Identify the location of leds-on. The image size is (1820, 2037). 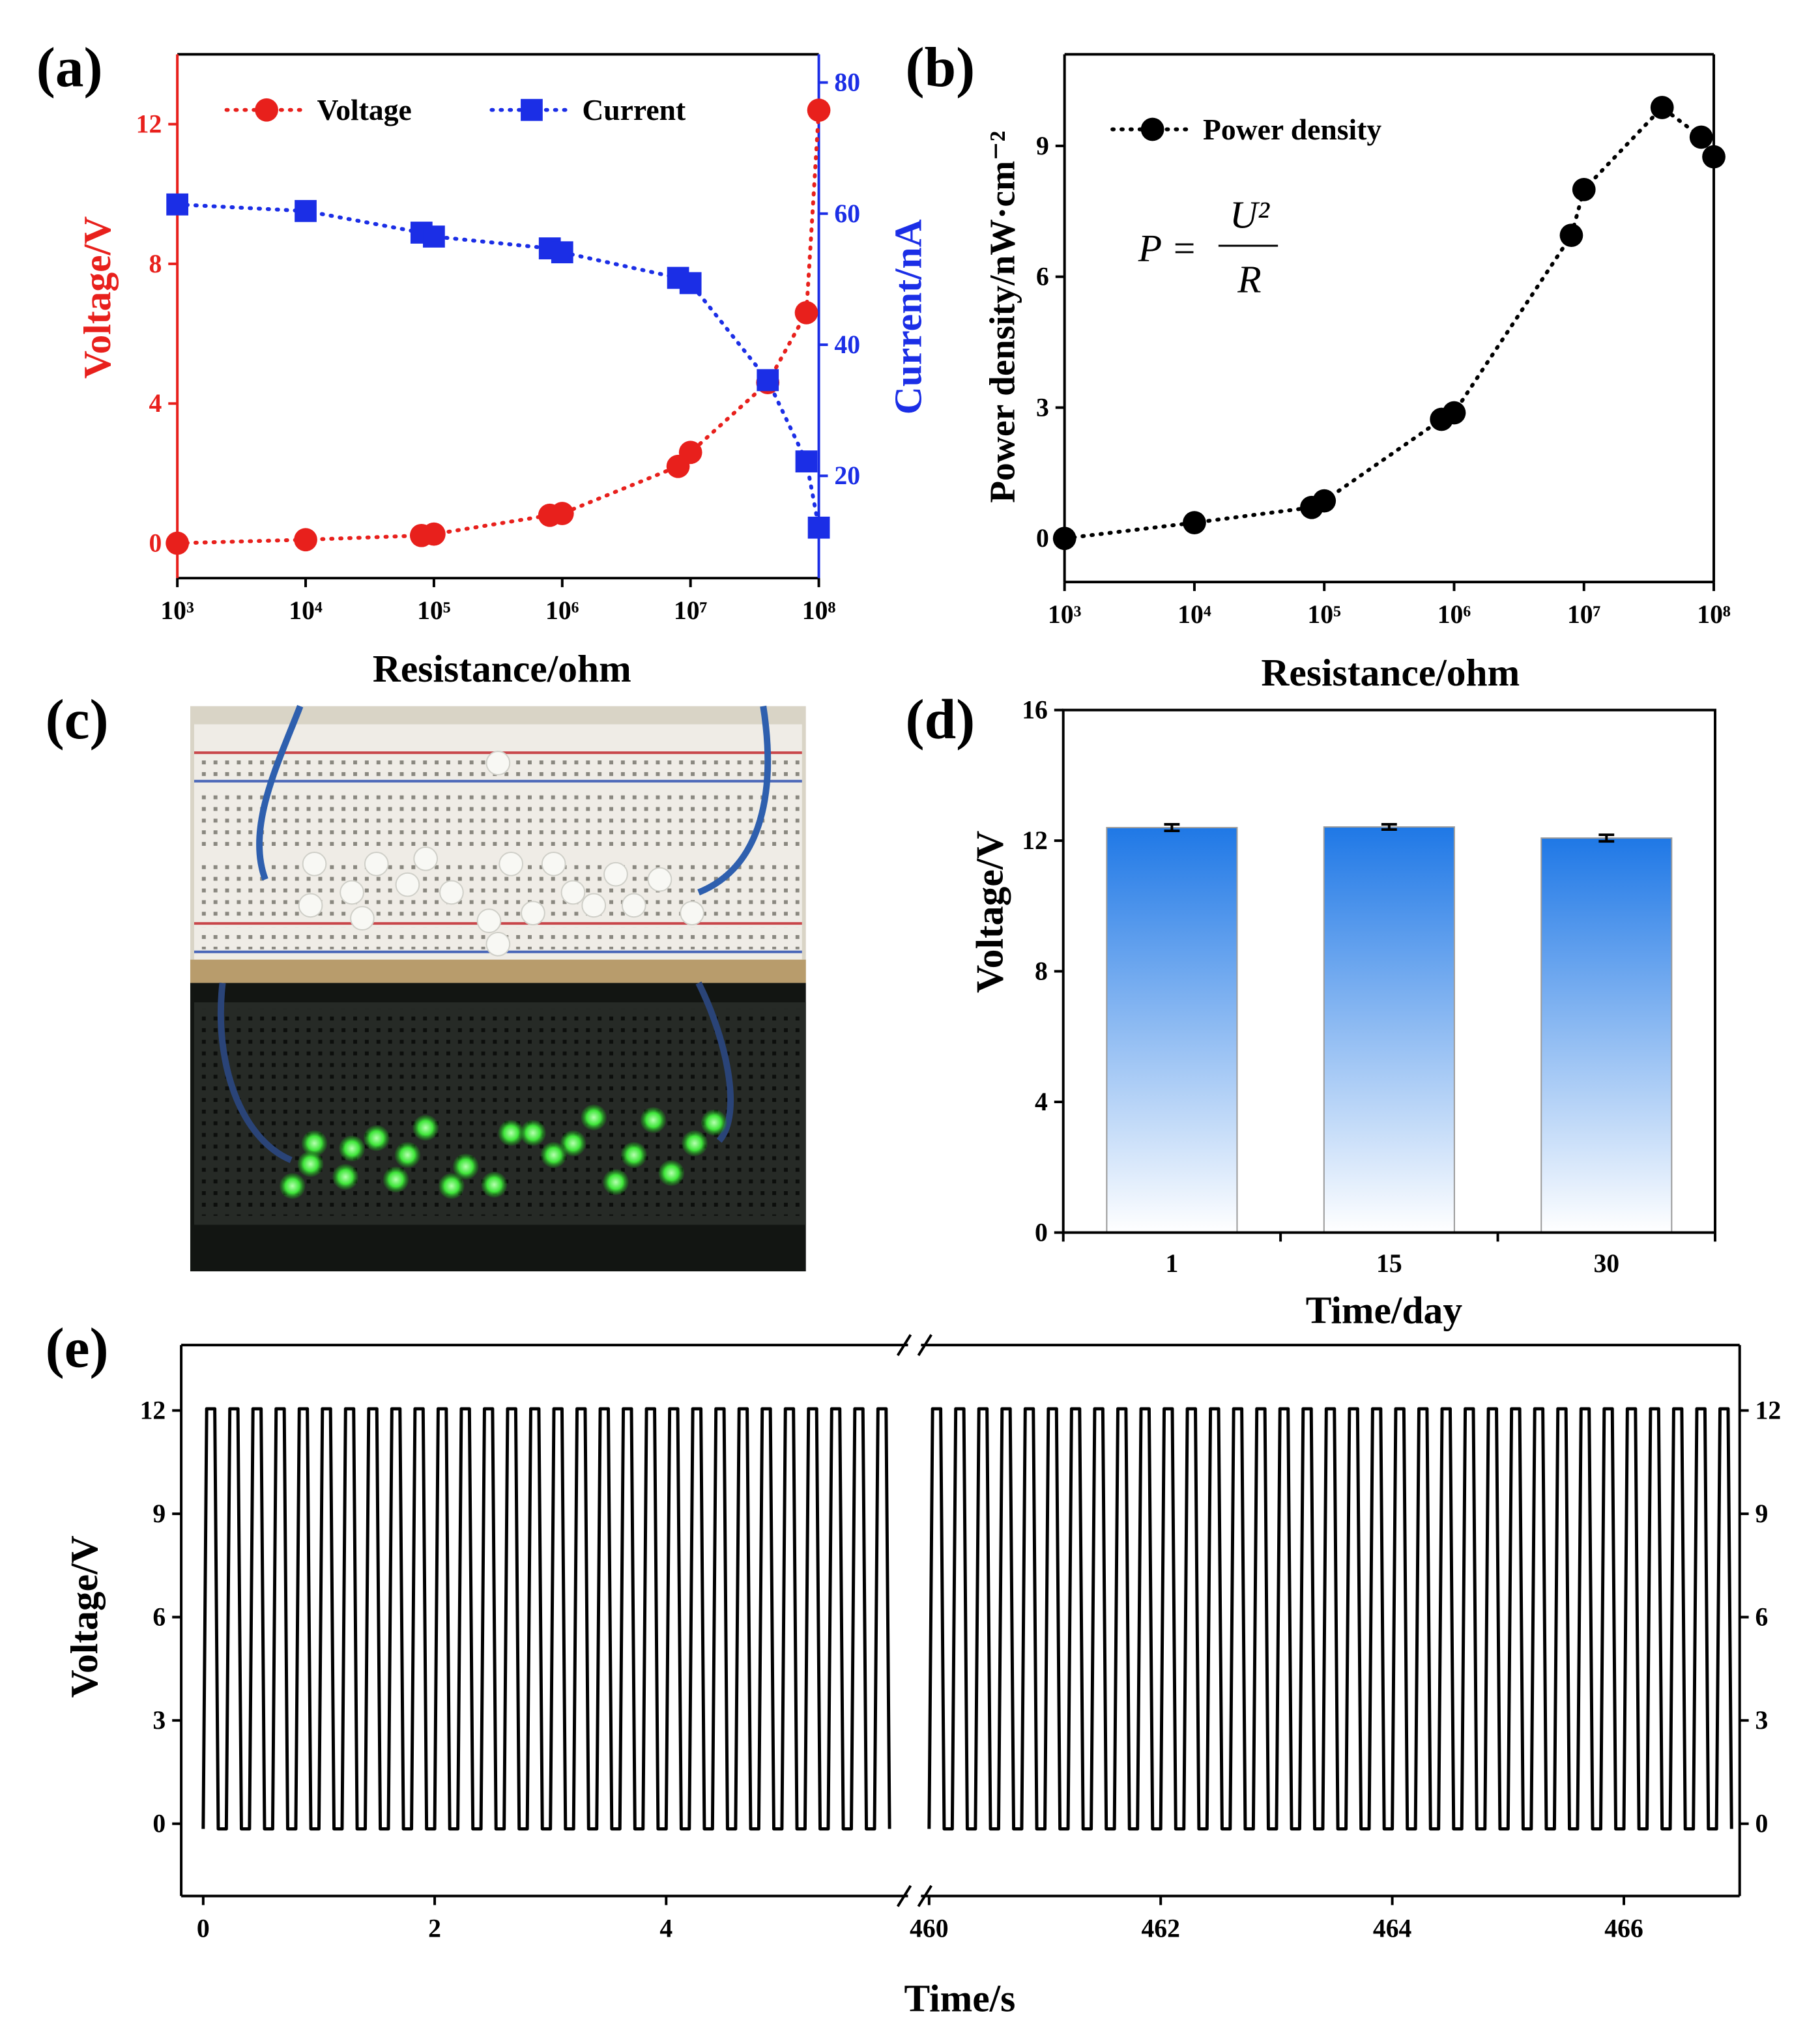
(503, 1151).